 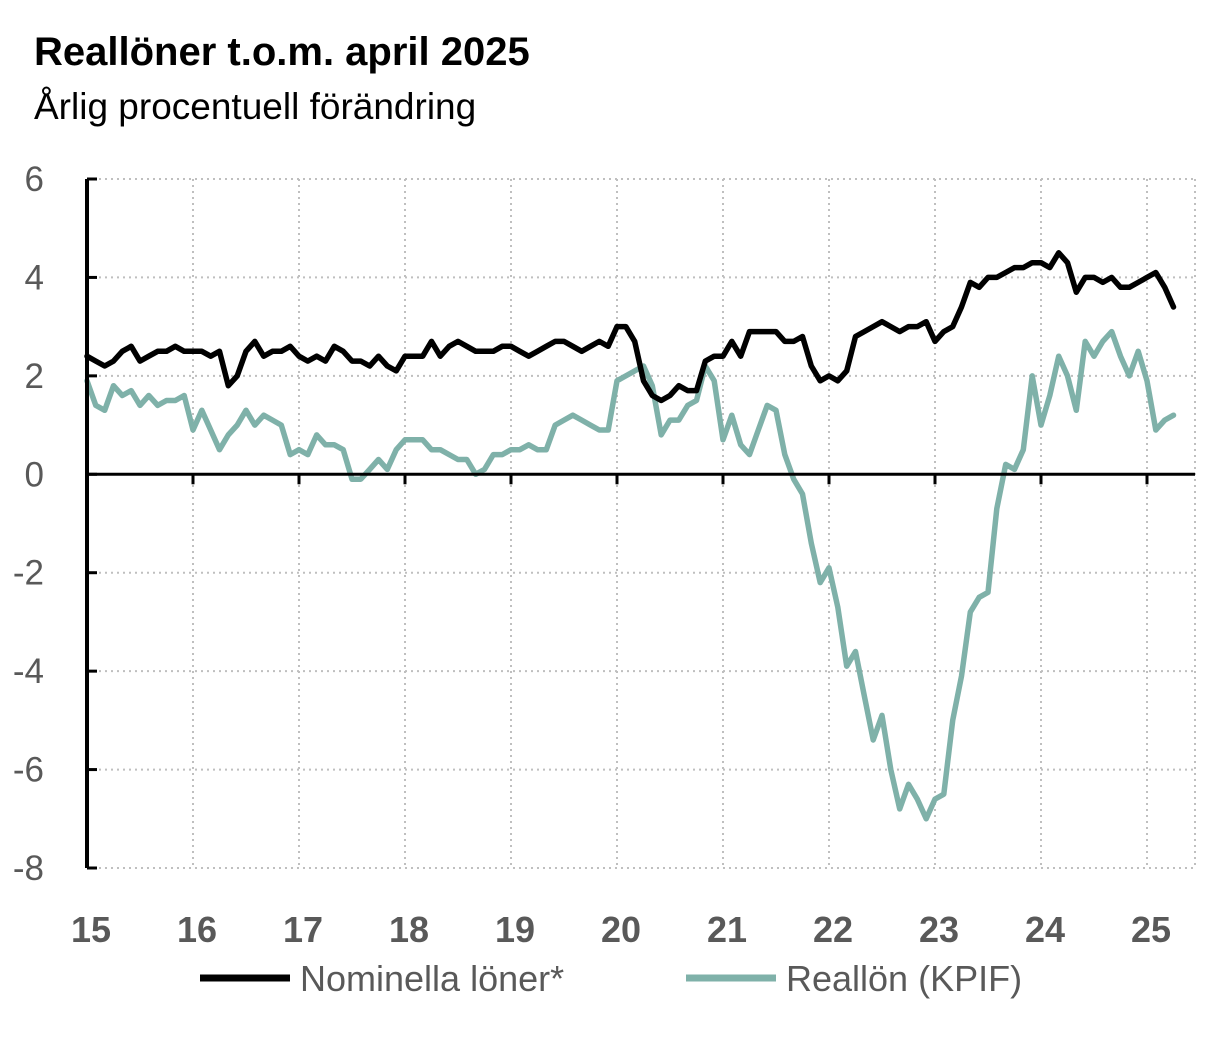 What do you see at coordinates (630, 327) in the screenshot?
I see `series-line-nominella-loner` at bounding box center [630, 327].